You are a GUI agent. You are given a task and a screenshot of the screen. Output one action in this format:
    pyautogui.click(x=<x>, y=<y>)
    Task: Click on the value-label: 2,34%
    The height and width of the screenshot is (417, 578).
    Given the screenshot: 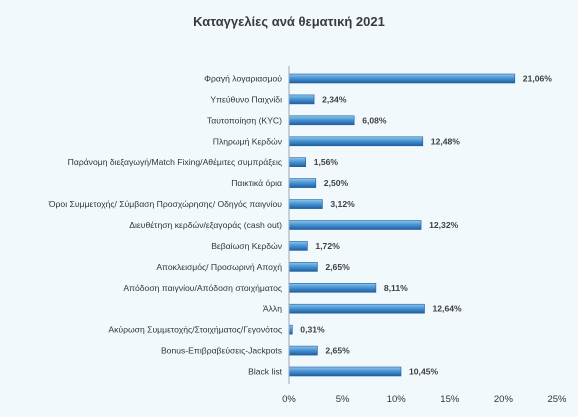 What is the action you would take?
    pyautogui.click(x=334, y=99)
    